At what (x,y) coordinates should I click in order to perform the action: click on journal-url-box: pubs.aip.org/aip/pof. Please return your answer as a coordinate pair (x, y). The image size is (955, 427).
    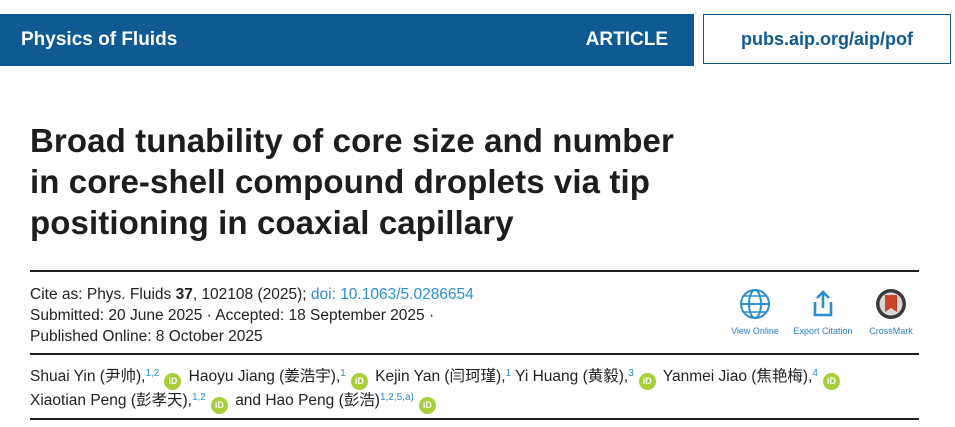
    Looking at the image, I should click on (827, 39).